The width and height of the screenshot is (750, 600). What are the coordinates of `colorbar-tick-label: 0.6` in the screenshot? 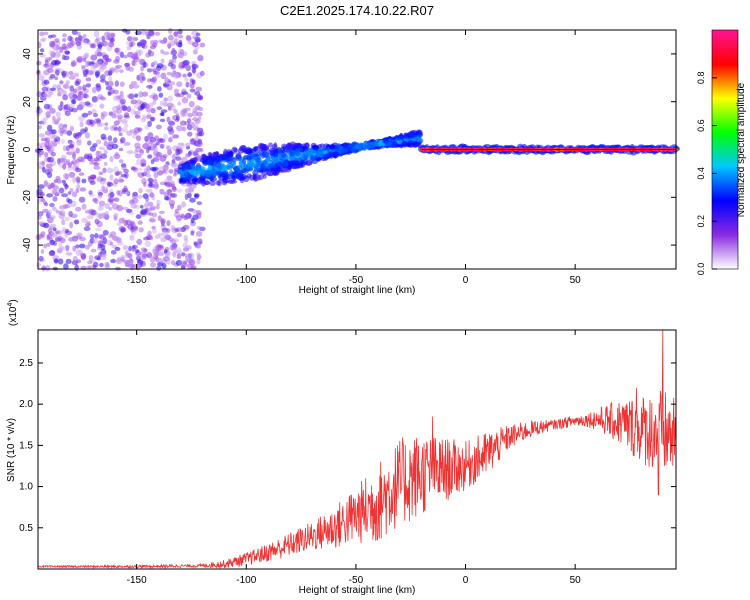 It's located at (701, 125).